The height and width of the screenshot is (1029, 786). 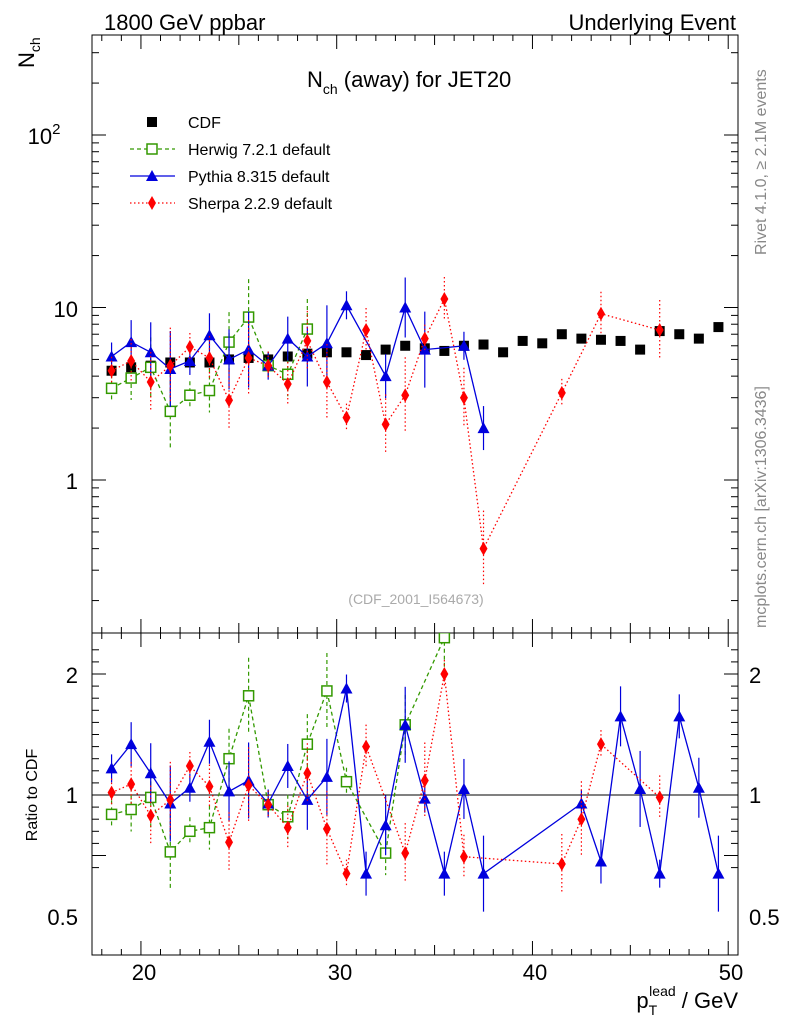 I want to click on ratio-ytick-05-label-right: 0.5, so click(x=764, y=917).